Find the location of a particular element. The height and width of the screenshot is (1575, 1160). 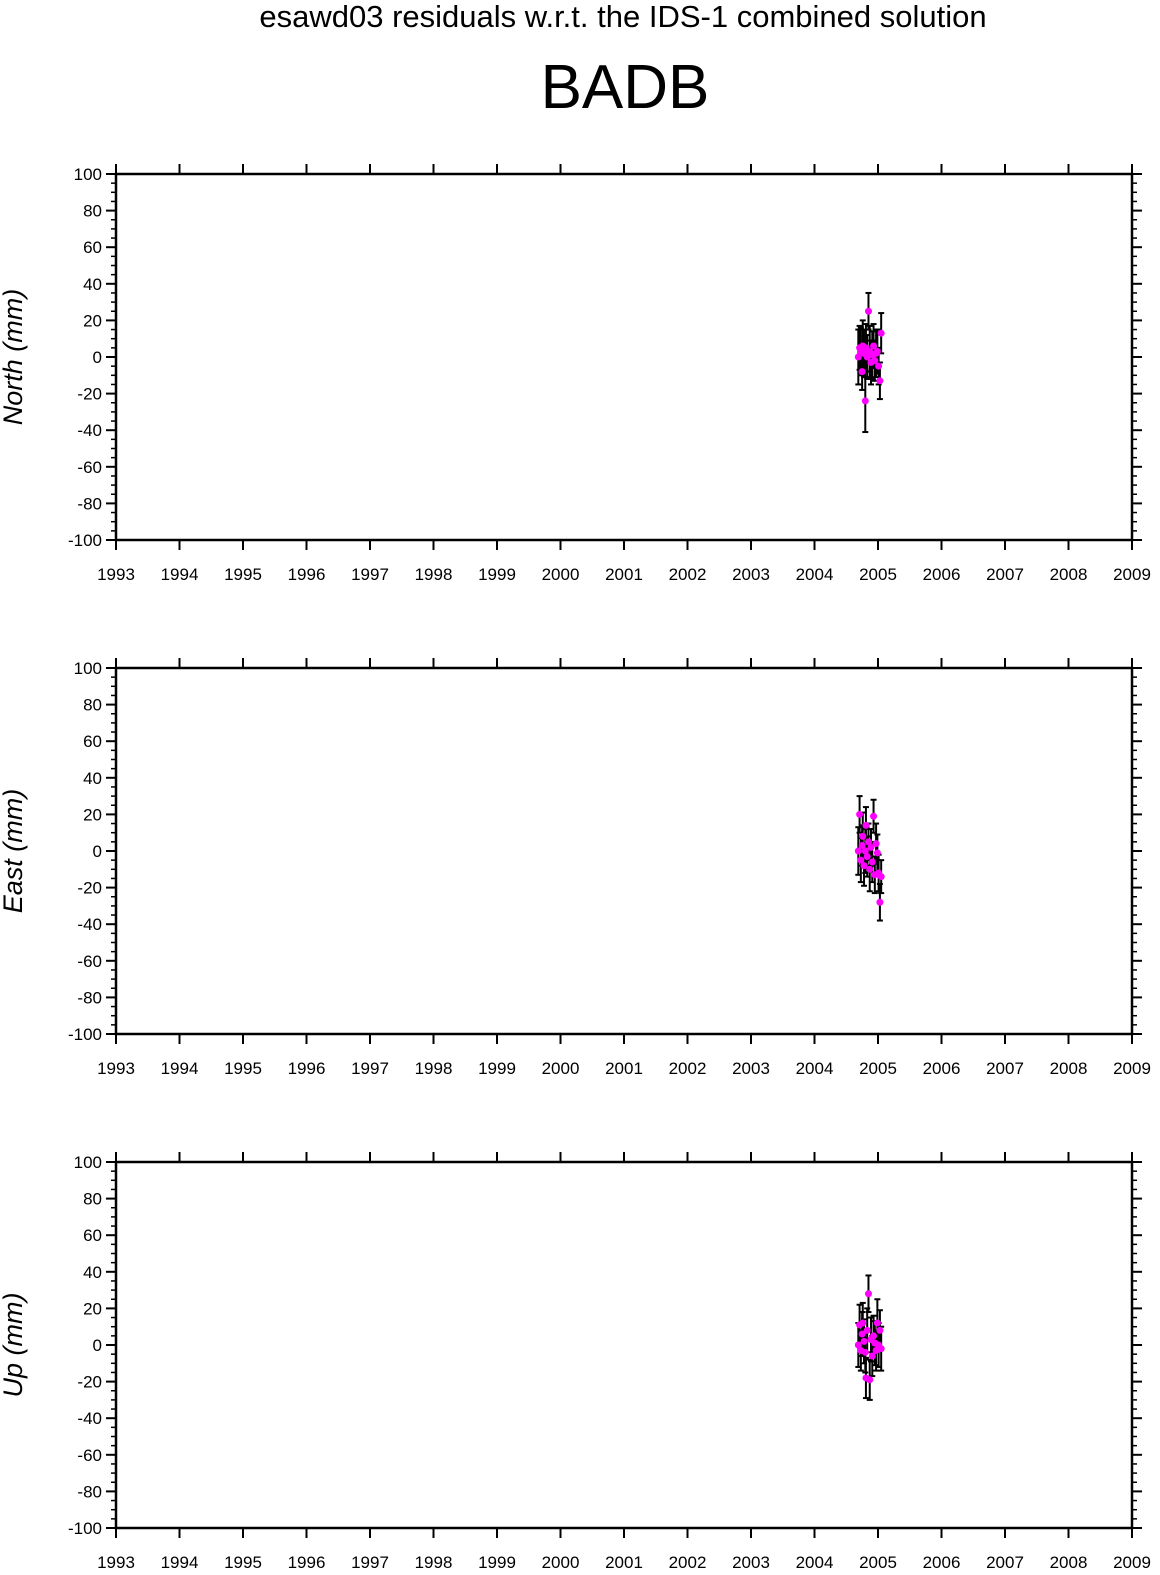

east-data is located at coordinates (869, 858).